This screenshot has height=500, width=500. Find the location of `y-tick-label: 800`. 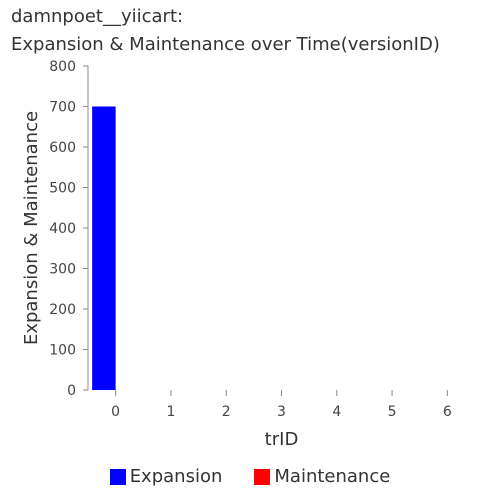

y-tick-label: 800 is located at coordinates (62, 67).